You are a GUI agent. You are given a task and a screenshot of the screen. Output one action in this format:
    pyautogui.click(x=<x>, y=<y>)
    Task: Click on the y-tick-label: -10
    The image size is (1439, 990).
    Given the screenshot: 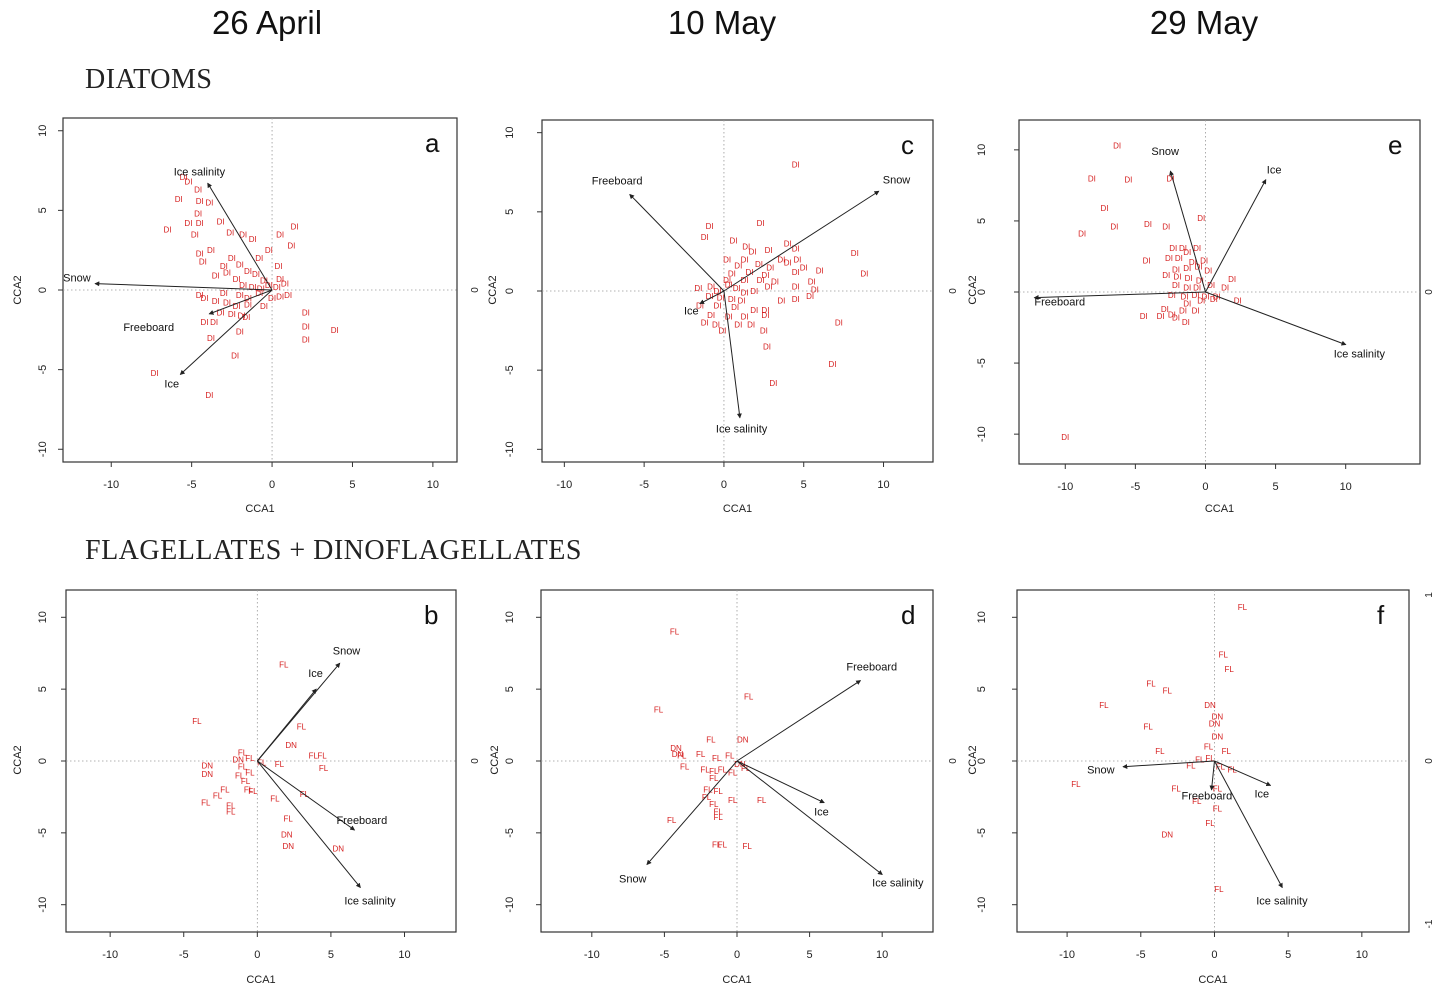 What is the action you would take?
    pyautogui.click(x=982, y=905)
    